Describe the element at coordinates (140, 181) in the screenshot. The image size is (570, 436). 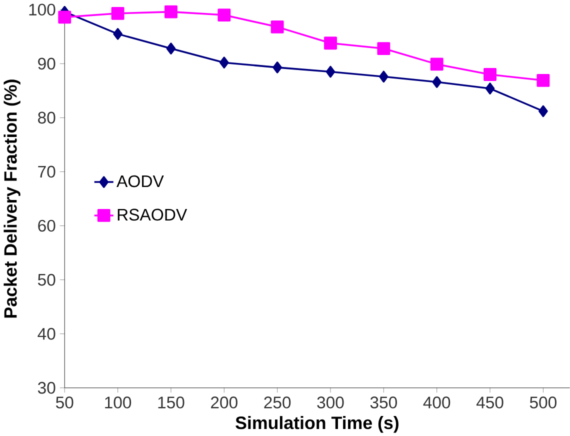
I see `legend-label: AODV` at that location.